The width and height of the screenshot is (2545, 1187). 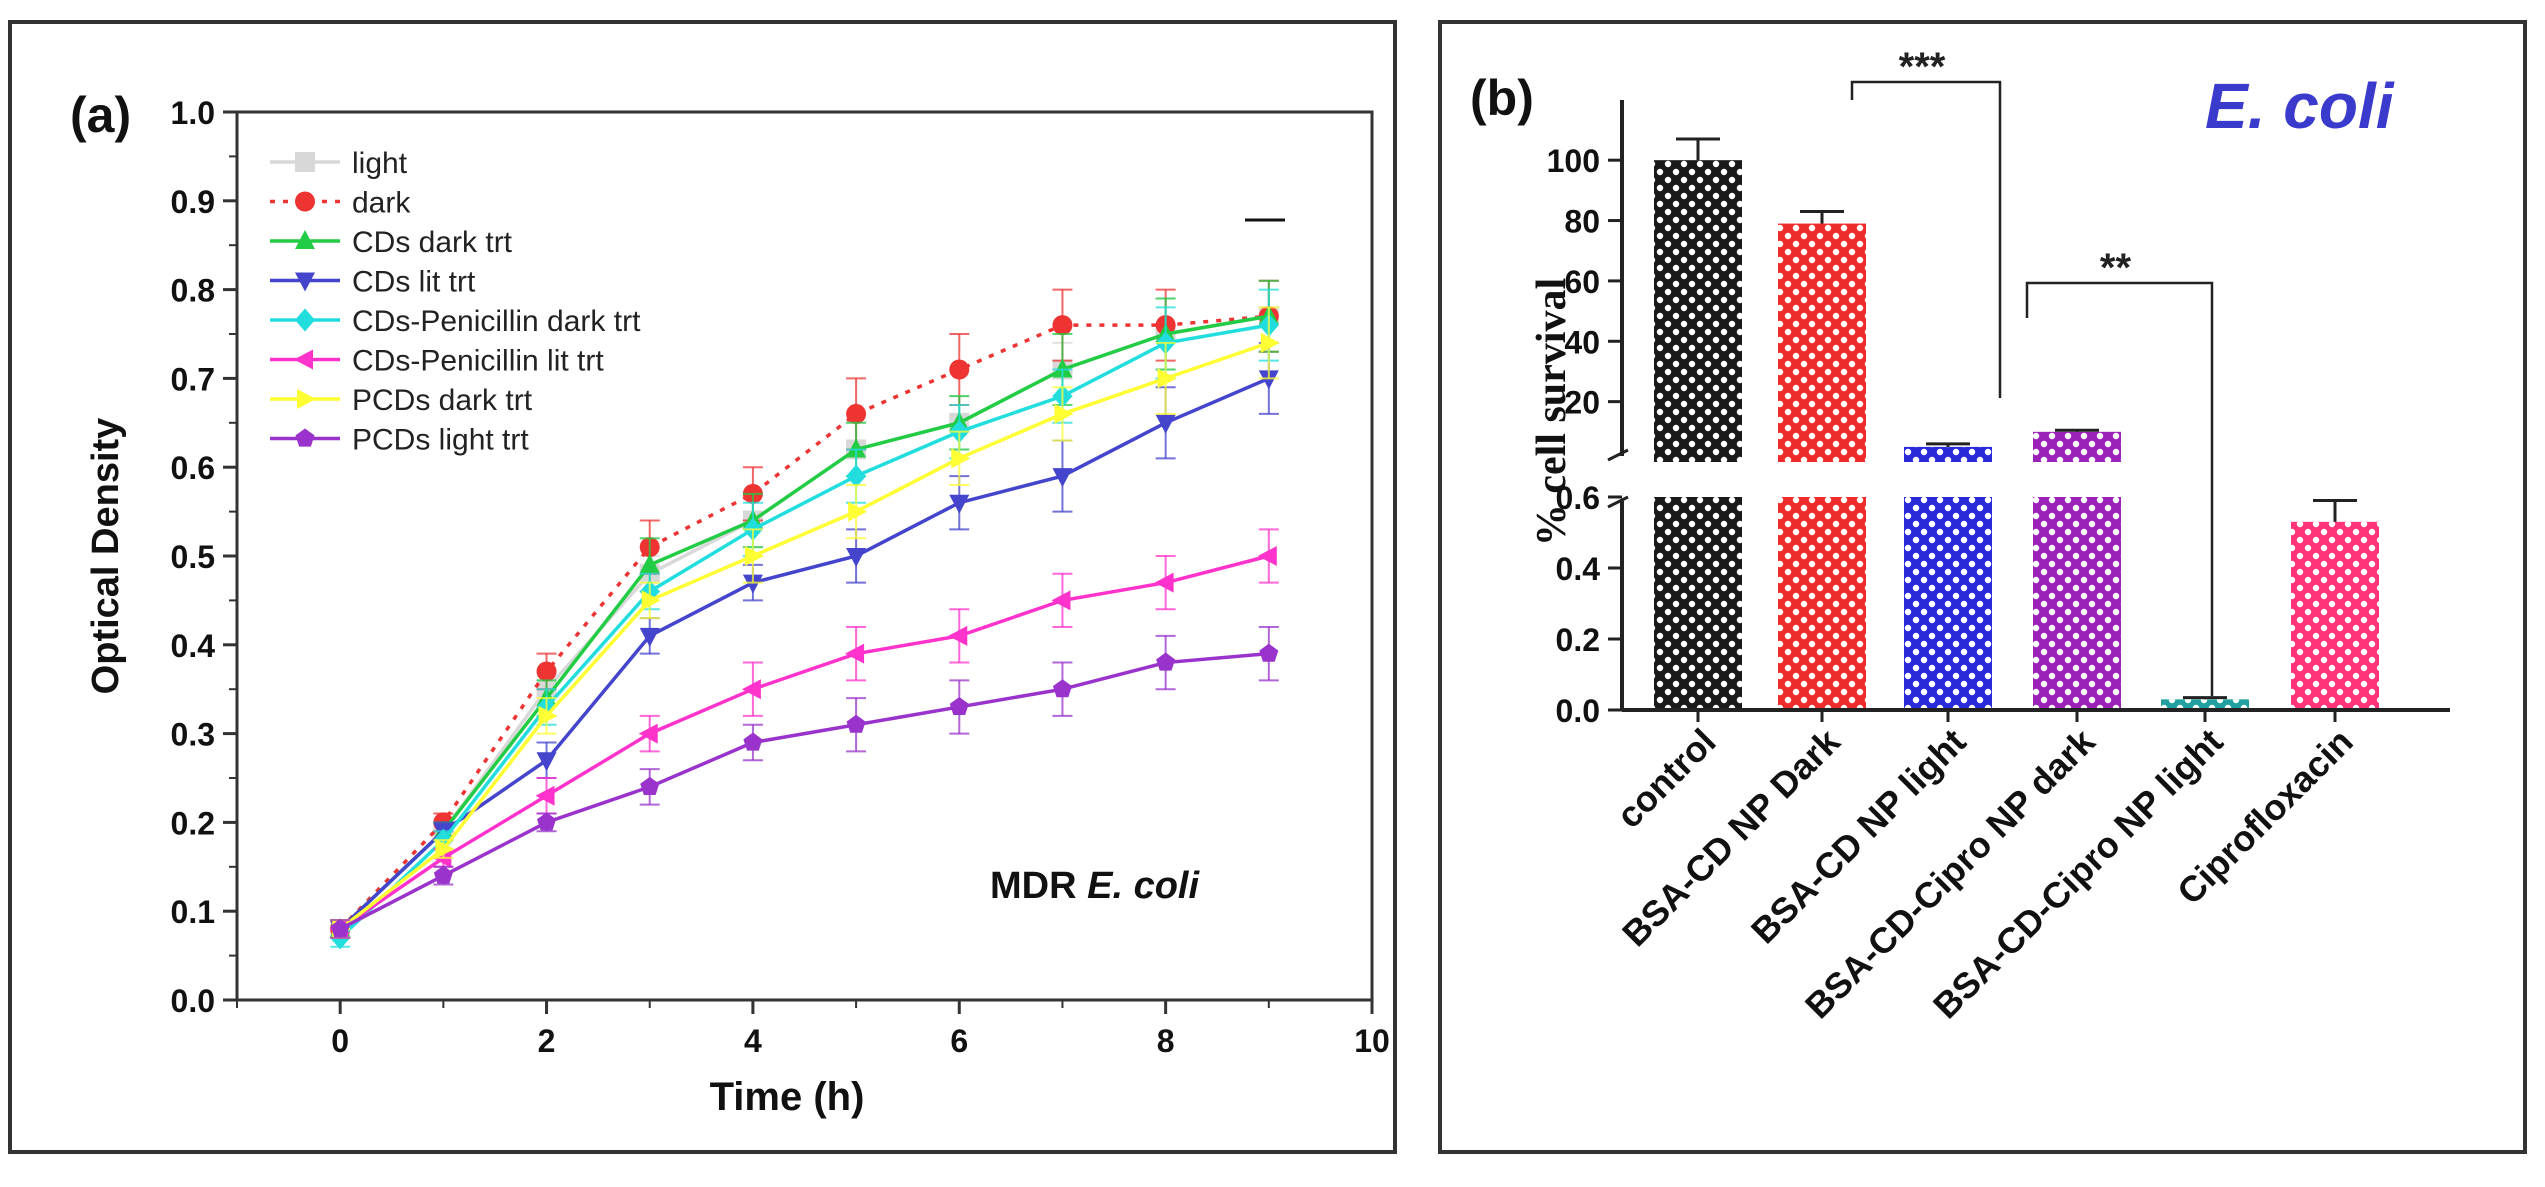 What do you see at coordinates (1698, 423) in the screenshot?
I see `bar-control` at bounding box center [1698, 423].